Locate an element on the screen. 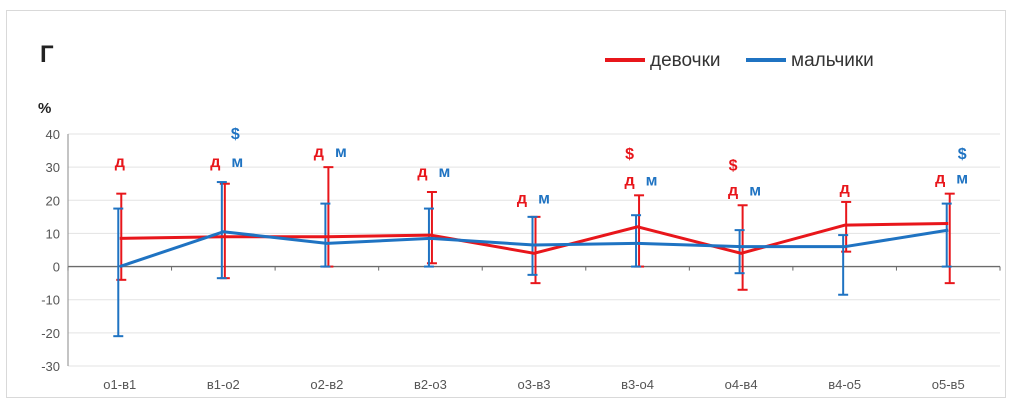 The width and height of the screenshot is (1014, 403). x-tick-label: о2-в2 is located at coordinates (326, 384).